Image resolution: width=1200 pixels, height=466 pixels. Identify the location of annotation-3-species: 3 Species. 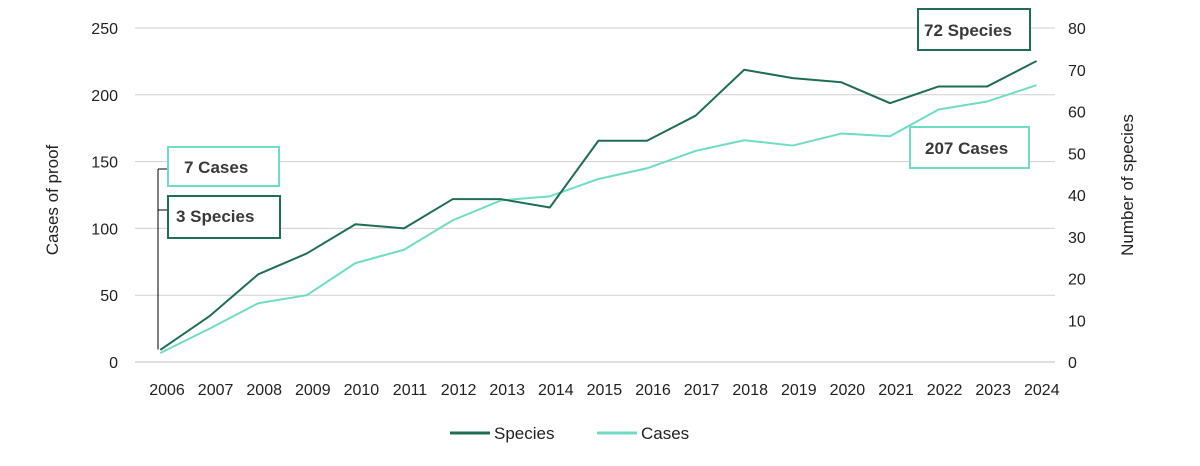
(224, 217).